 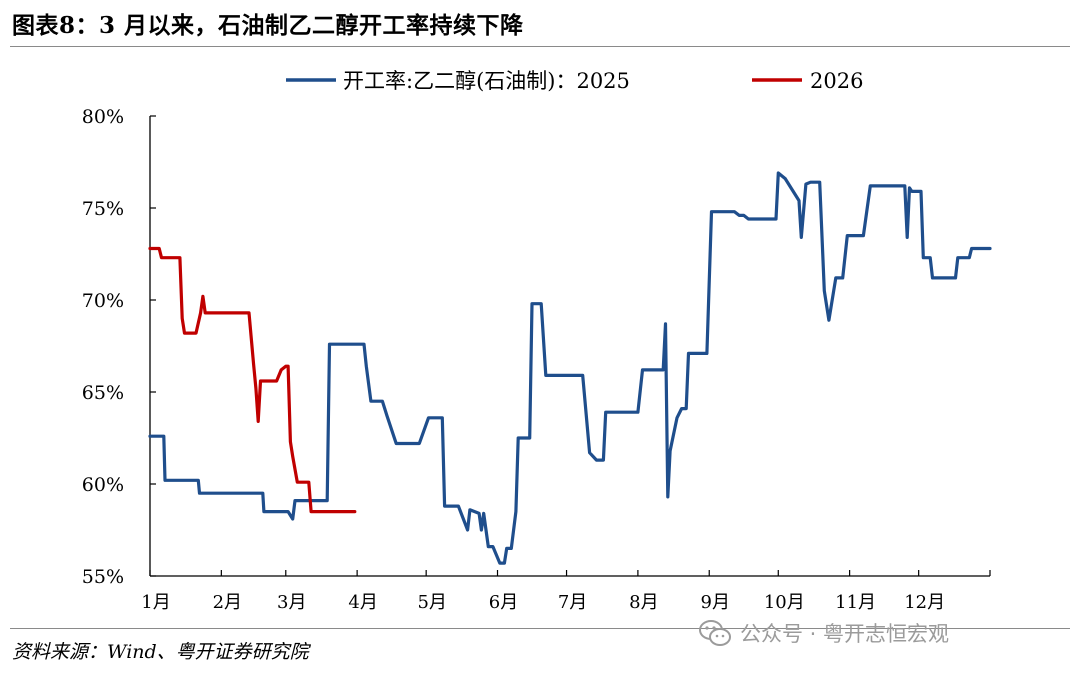 I want to click on y-tick-label: 55%, so click(x=103, y=577).